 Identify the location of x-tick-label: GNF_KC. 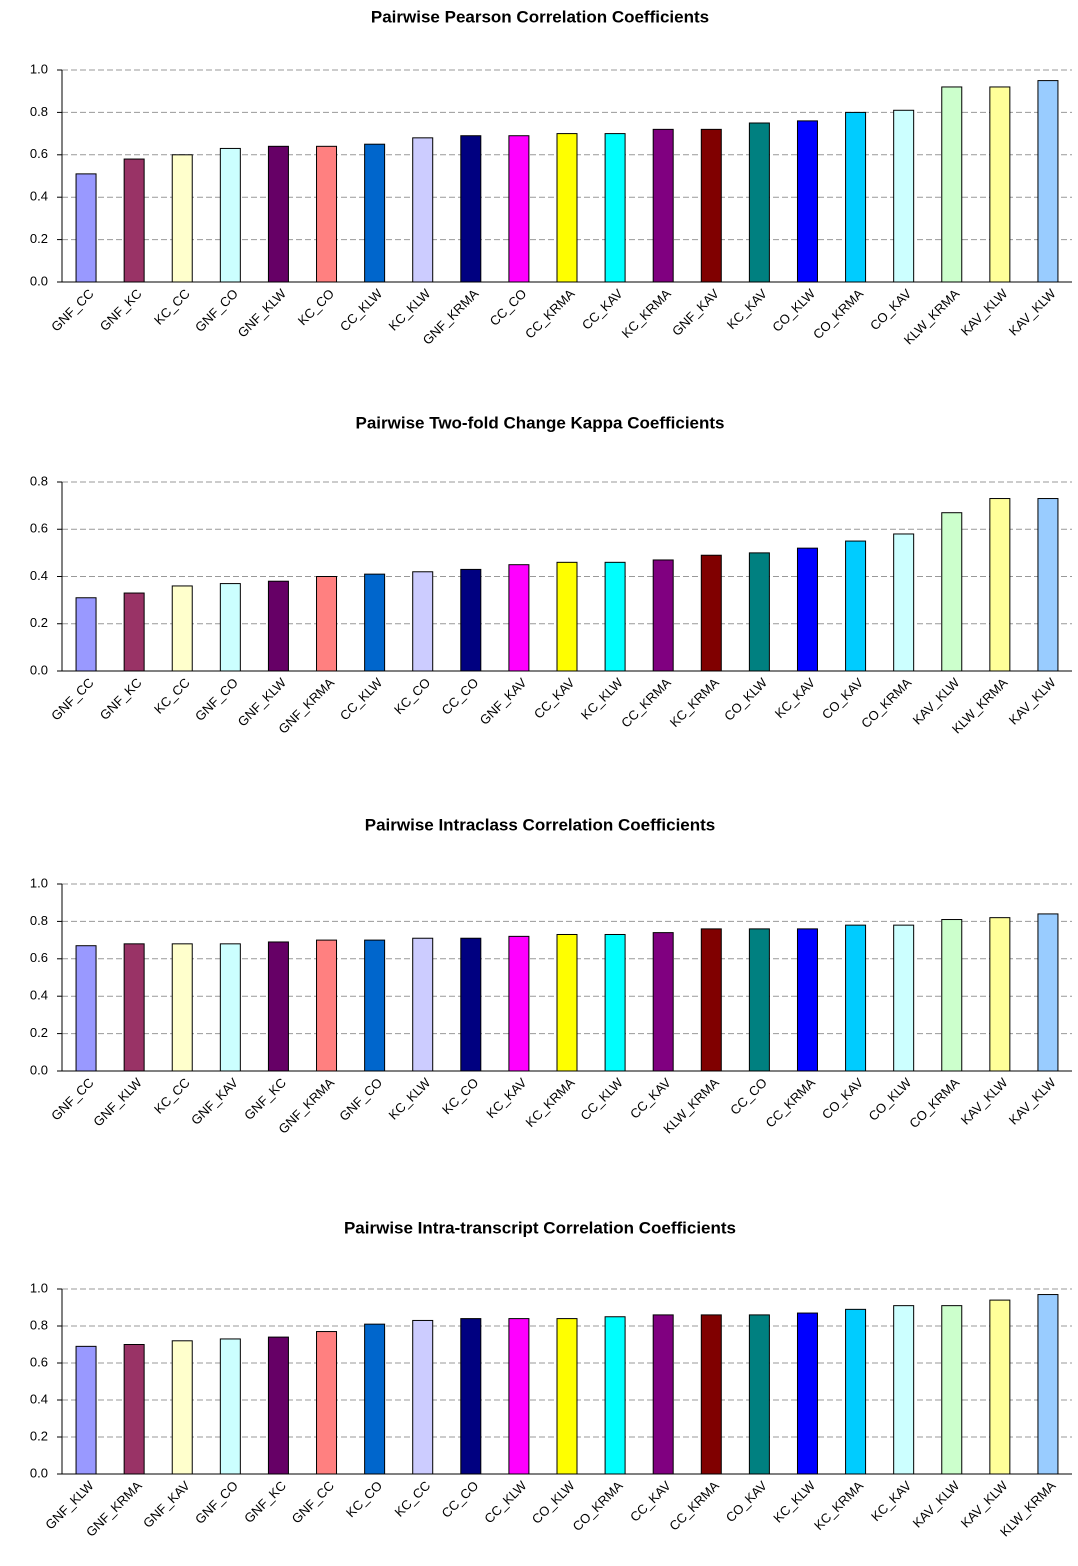
(121, 310).